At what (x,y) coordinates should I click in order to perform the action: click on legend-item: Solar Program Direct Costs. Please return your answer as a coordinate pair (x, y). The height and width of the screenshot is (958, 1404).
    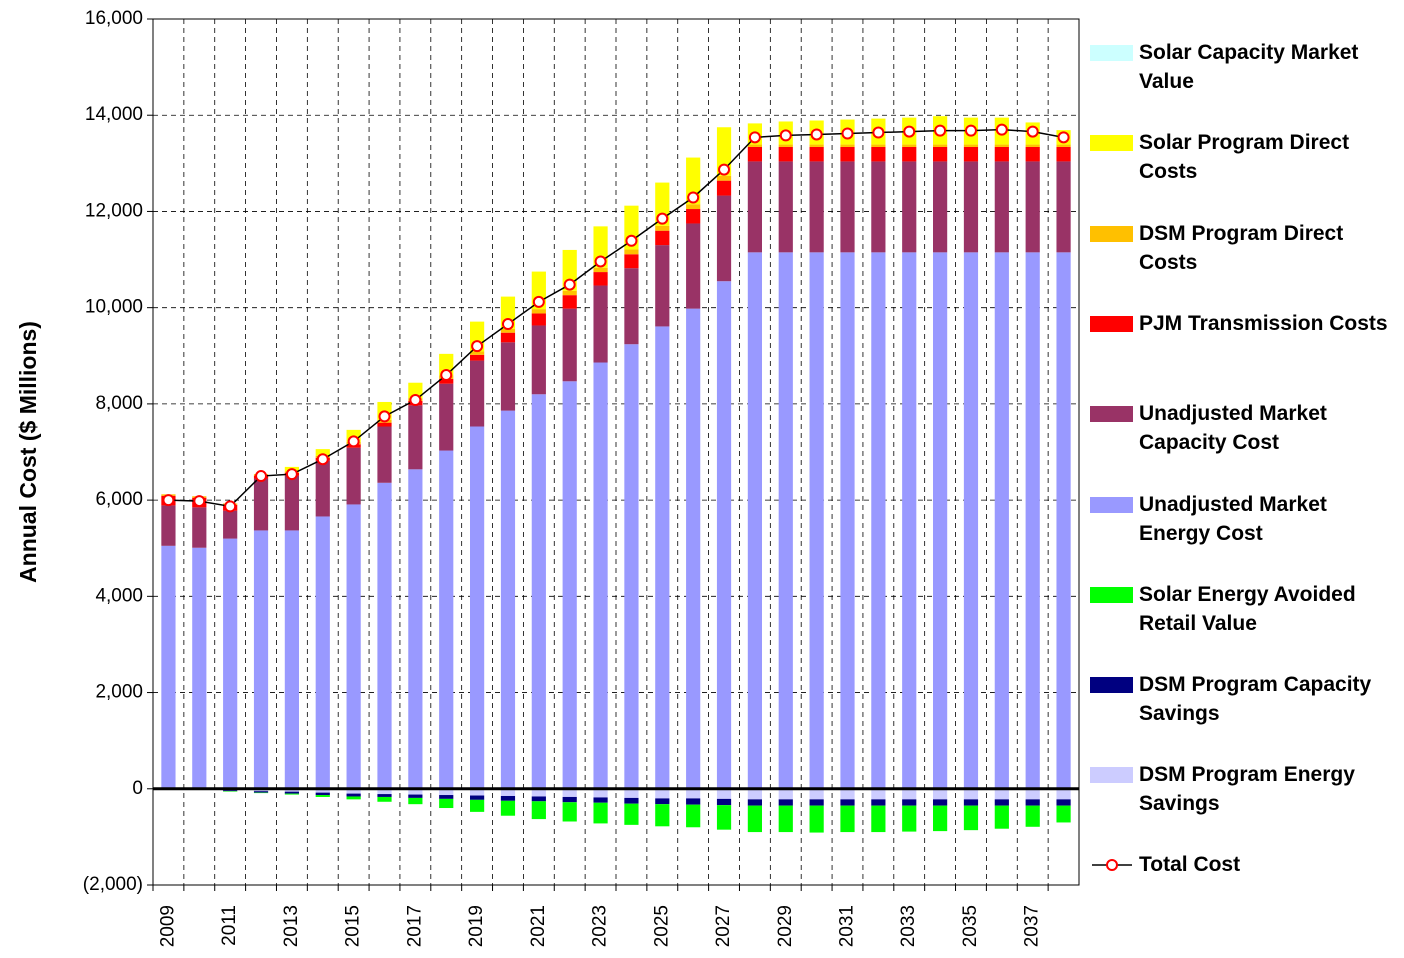
    Looking at the image, I should click on (1245, 163).